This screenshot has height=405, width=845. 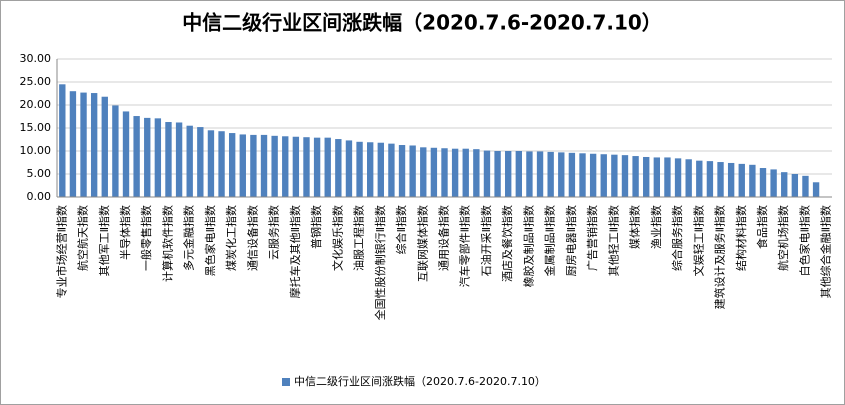 I want to click on y-tick-label: 10.00, so click(x=36, y=150).